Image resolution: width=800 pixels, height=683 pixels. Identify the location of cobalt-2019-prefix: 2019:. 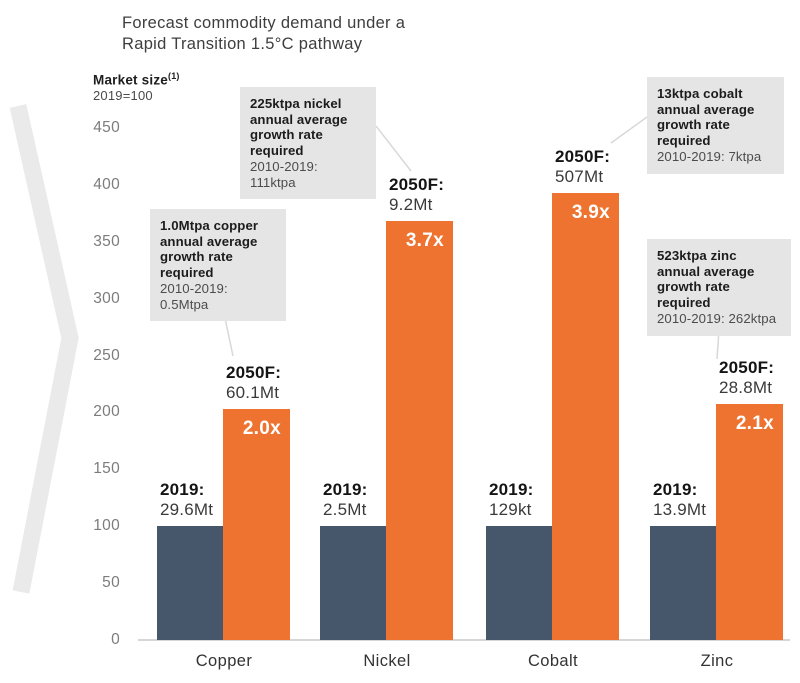
(511, 490).